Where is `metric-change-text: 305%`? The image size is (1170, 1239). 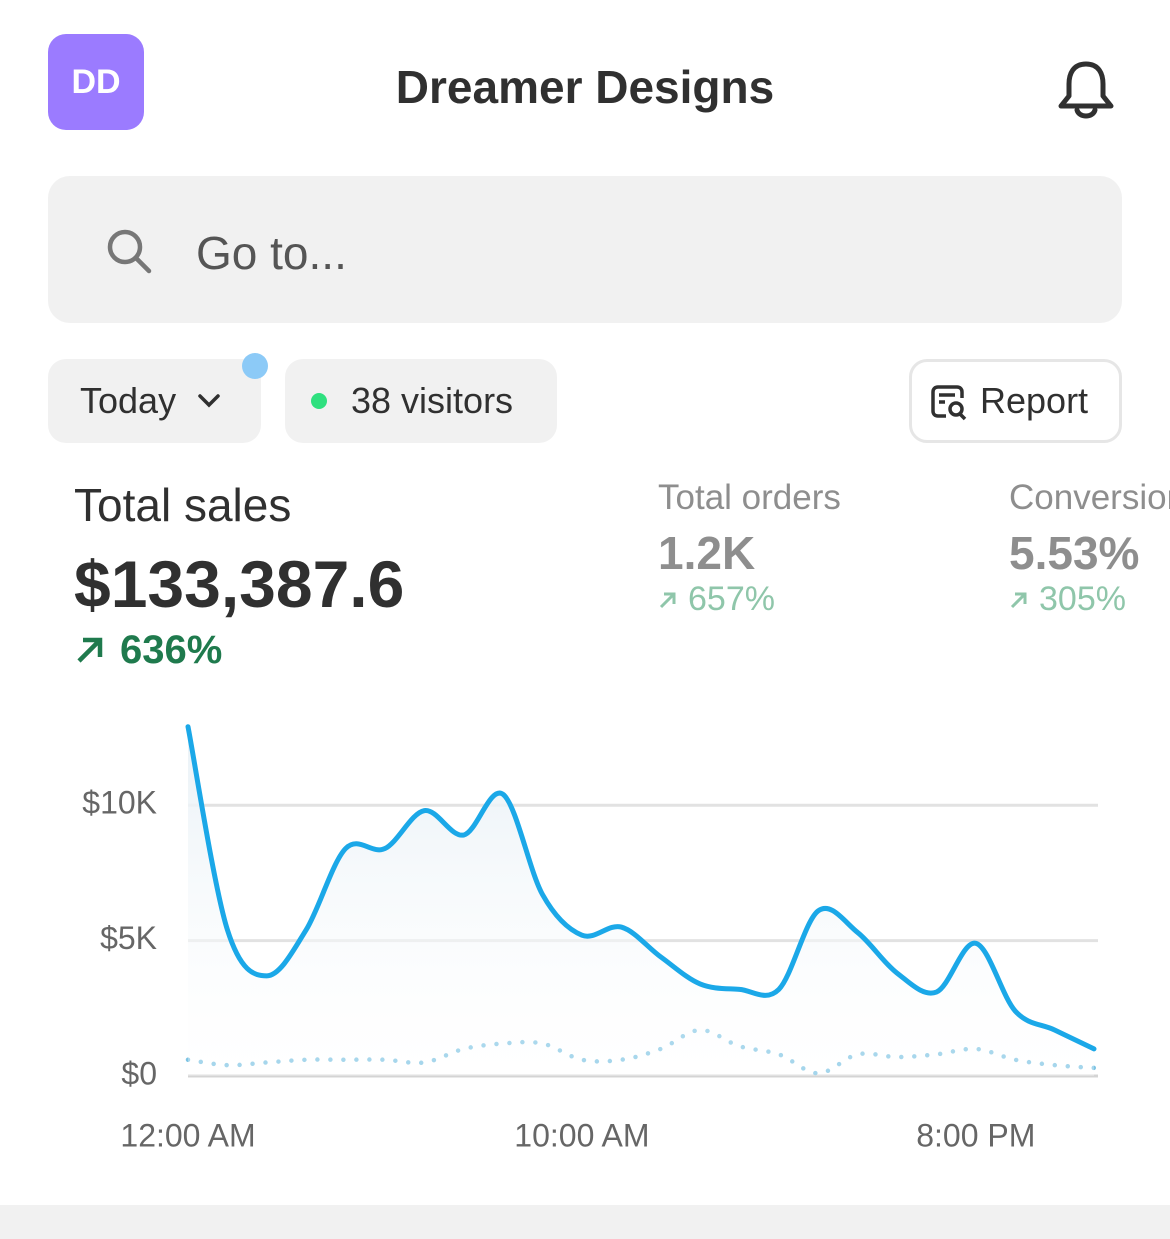
metric-change-text: 305% is located at coordinates (1082, 599).